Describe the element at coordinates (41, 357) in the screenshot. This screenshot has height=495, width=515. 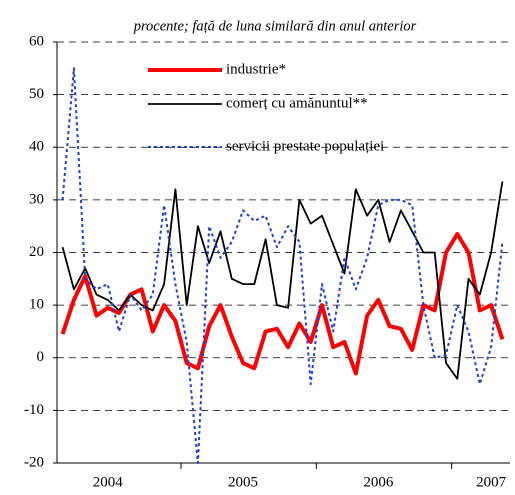
I see `y-tick-label: 0` at that location.